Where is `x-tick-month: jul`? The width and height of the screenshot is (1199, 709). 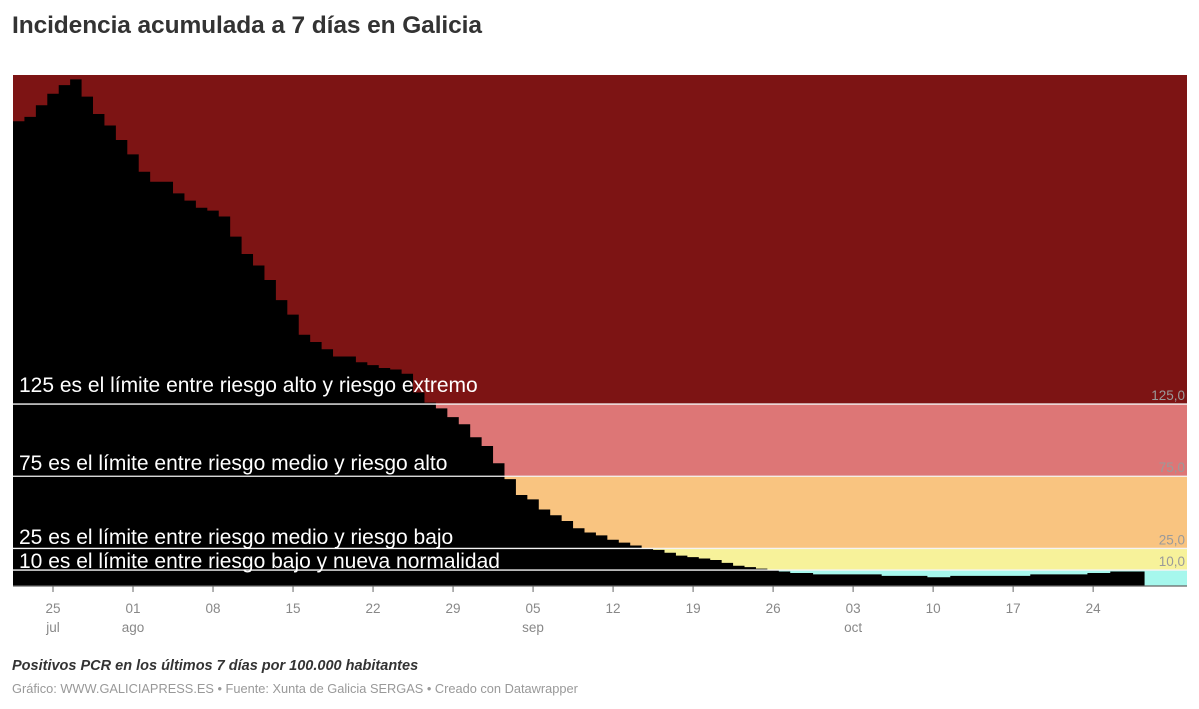 x-tick-month: jul is located at coordinates (52, 627).